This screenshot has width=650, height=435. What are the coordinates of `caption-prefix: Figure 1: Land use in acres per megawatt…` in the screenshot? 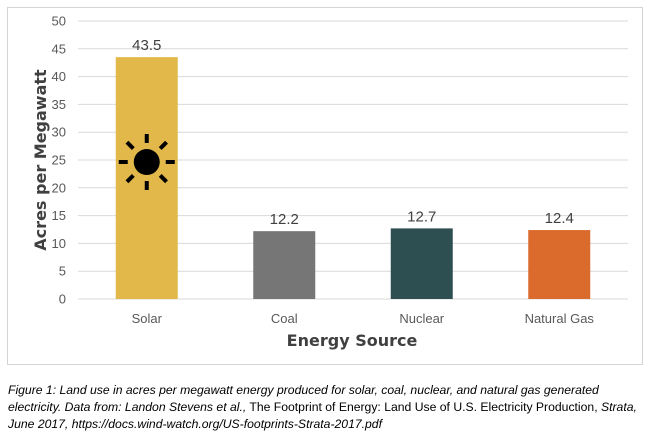 It's located at (303, 398).